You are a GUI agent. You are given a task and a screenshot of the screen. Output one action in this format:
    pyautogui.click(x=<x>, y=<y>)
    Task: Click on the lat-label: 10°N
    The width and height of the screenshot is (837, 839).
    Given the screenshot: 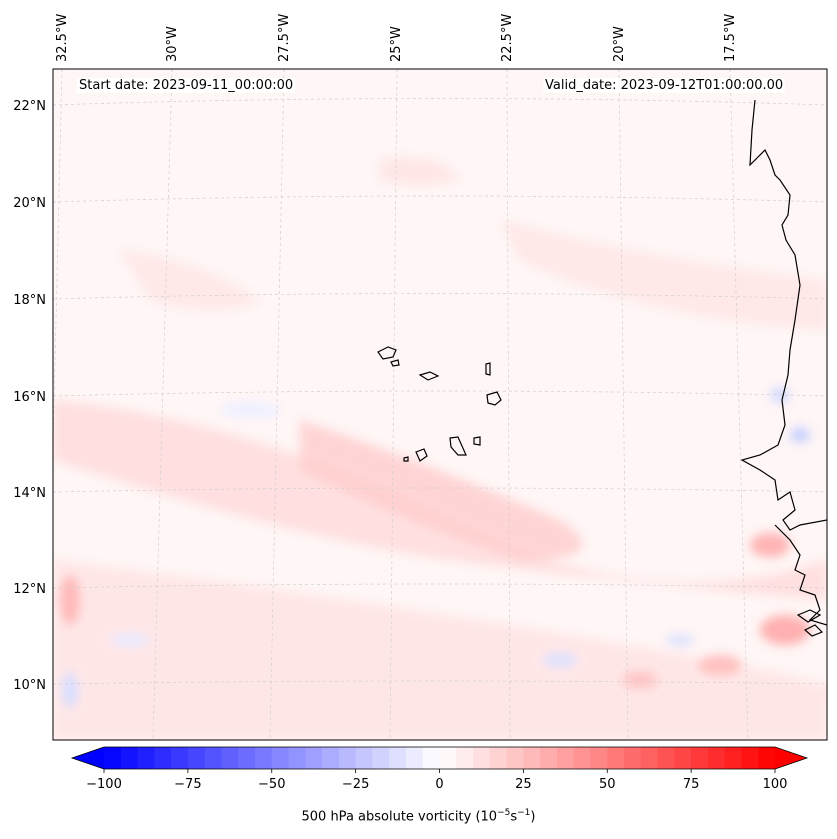 What is the action you would take?
    pyautogui.click(x=29, y=685)
    